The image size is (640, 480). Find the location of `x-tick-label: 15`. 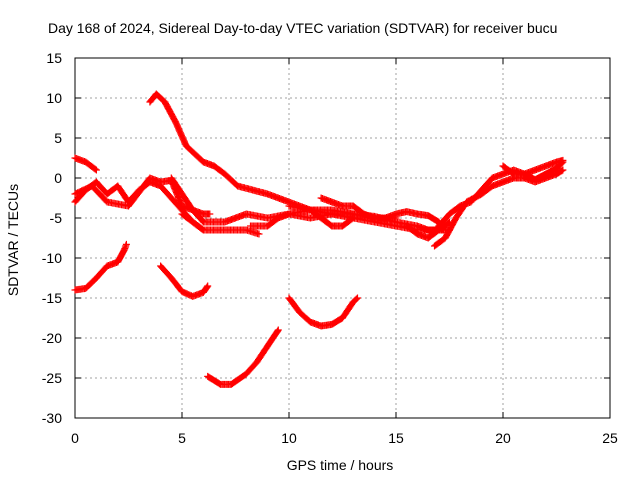

x-tick-label: 15 is located at coordinates (396, 438).